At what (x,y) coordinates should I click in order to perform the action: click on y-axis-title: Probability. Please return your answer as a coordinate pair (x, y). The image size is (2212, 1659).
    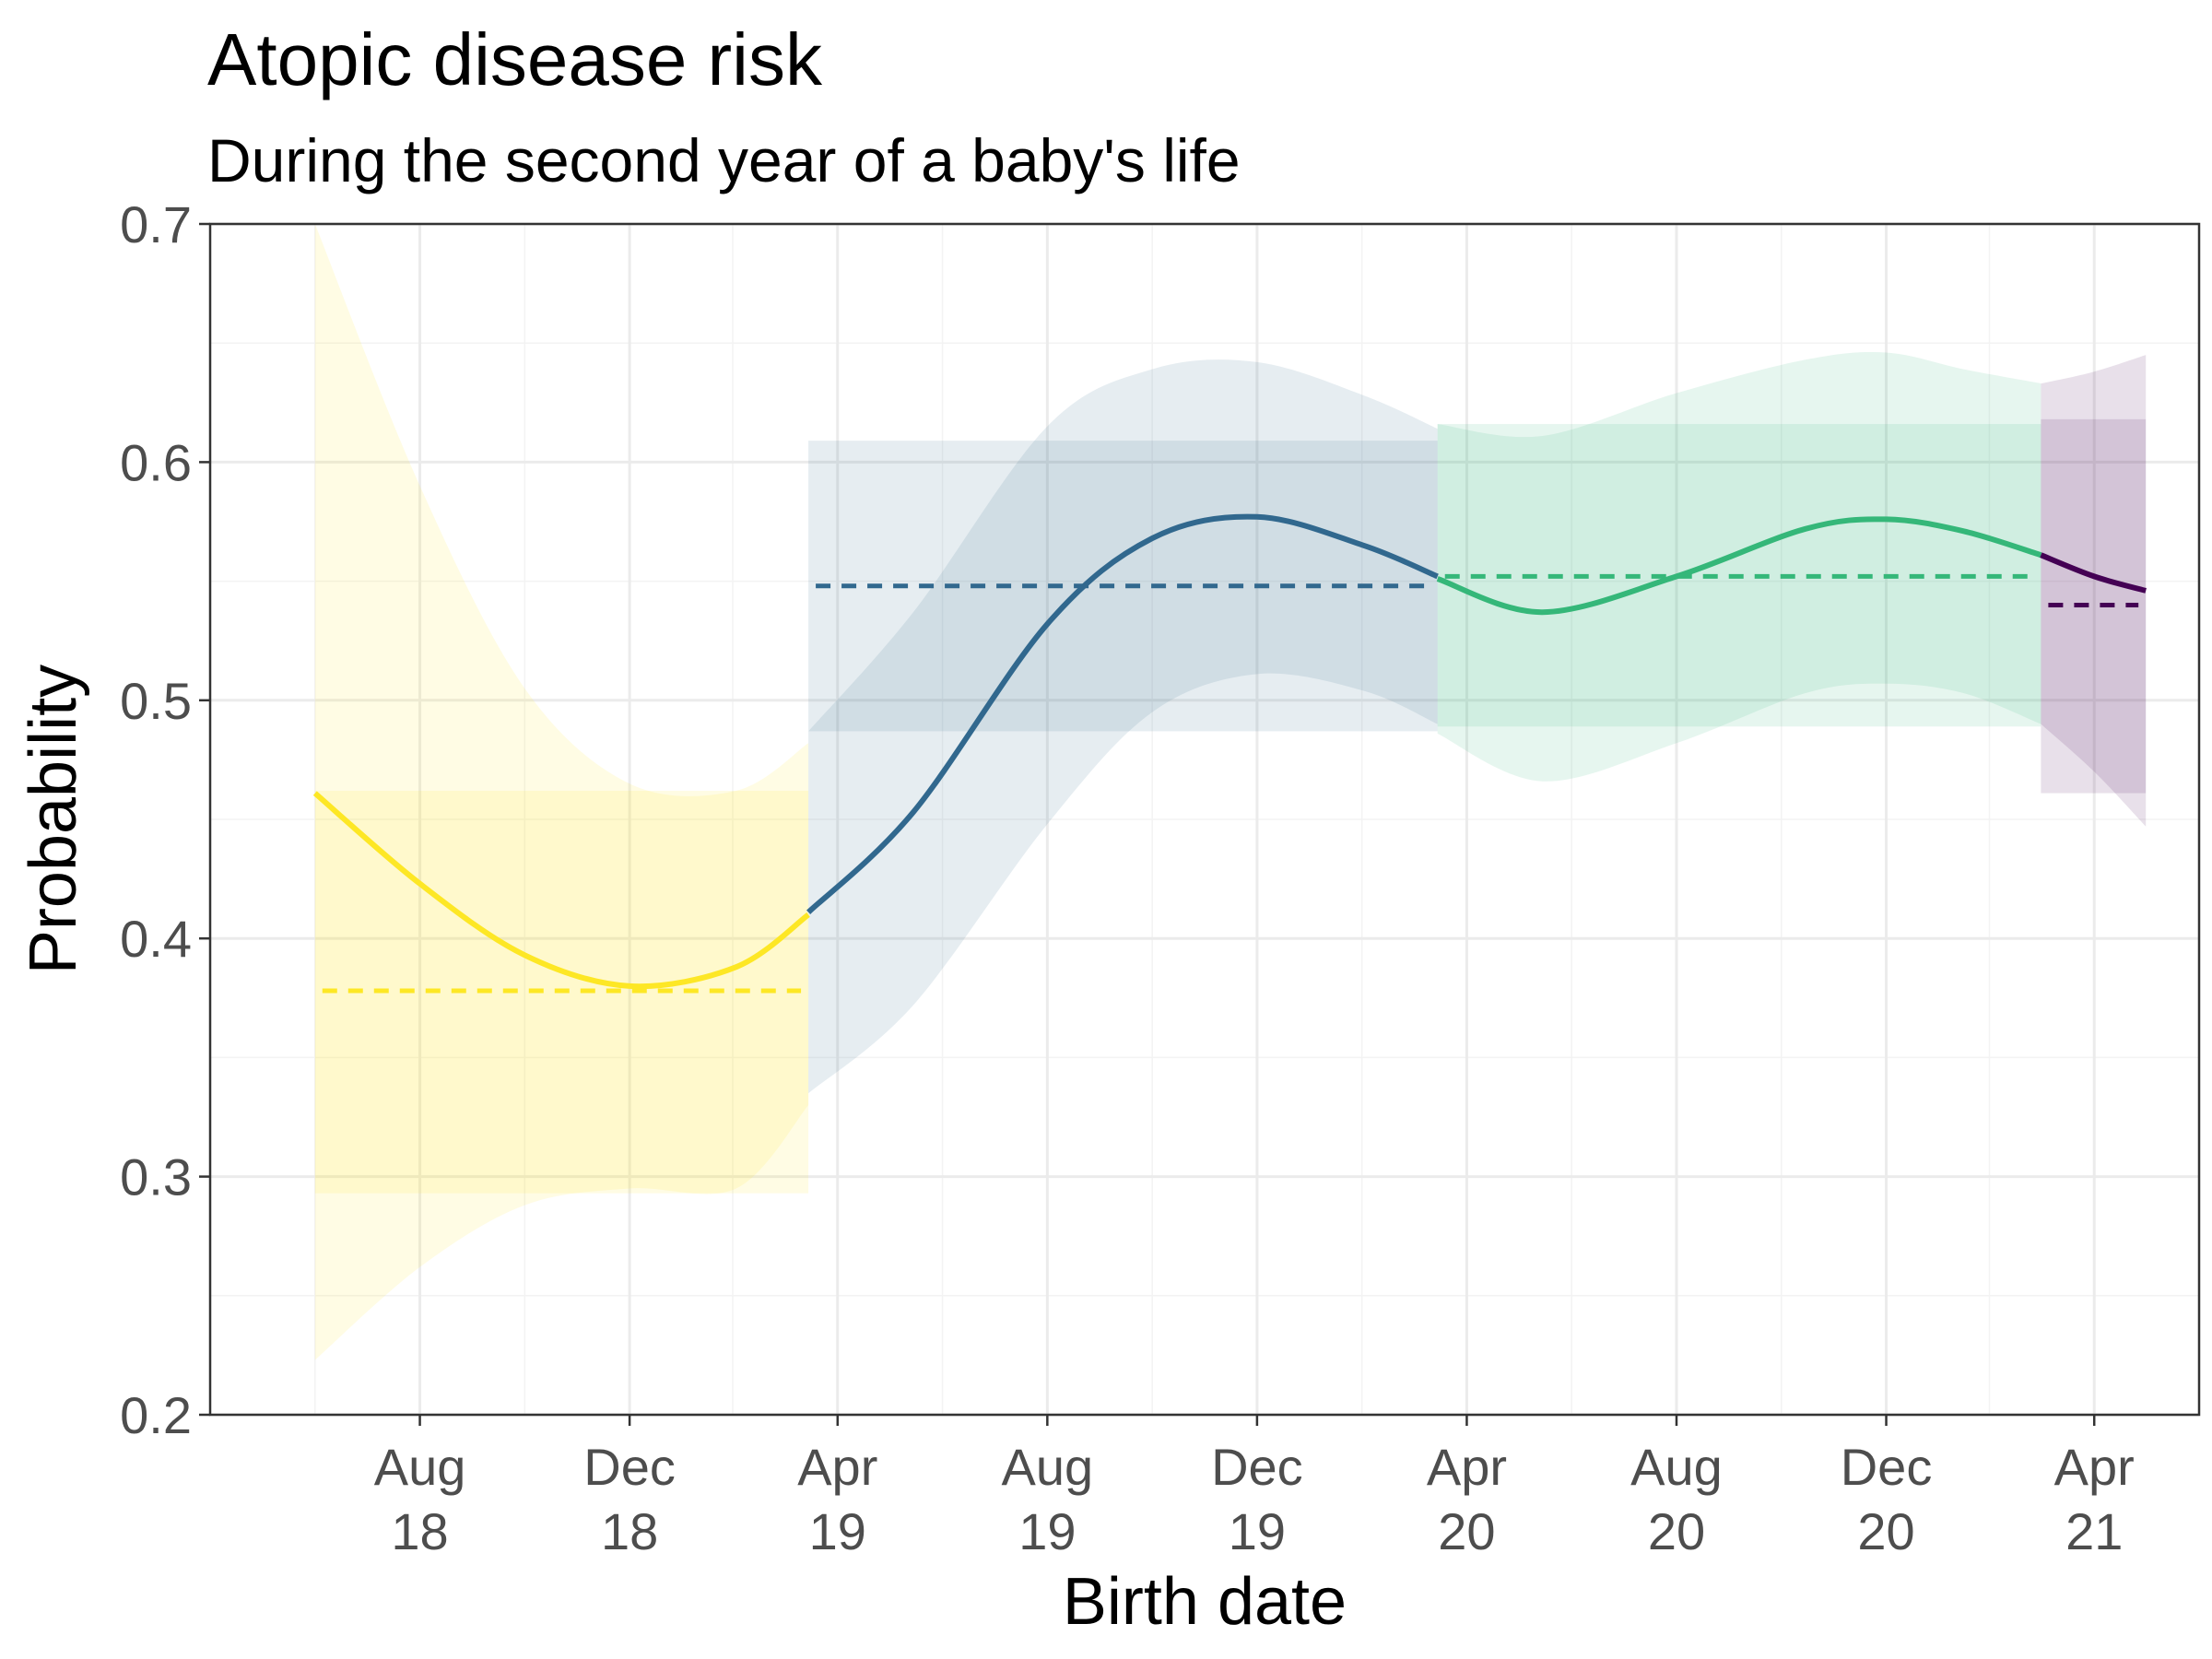
    Looking at the image, I should click on (53, 819).